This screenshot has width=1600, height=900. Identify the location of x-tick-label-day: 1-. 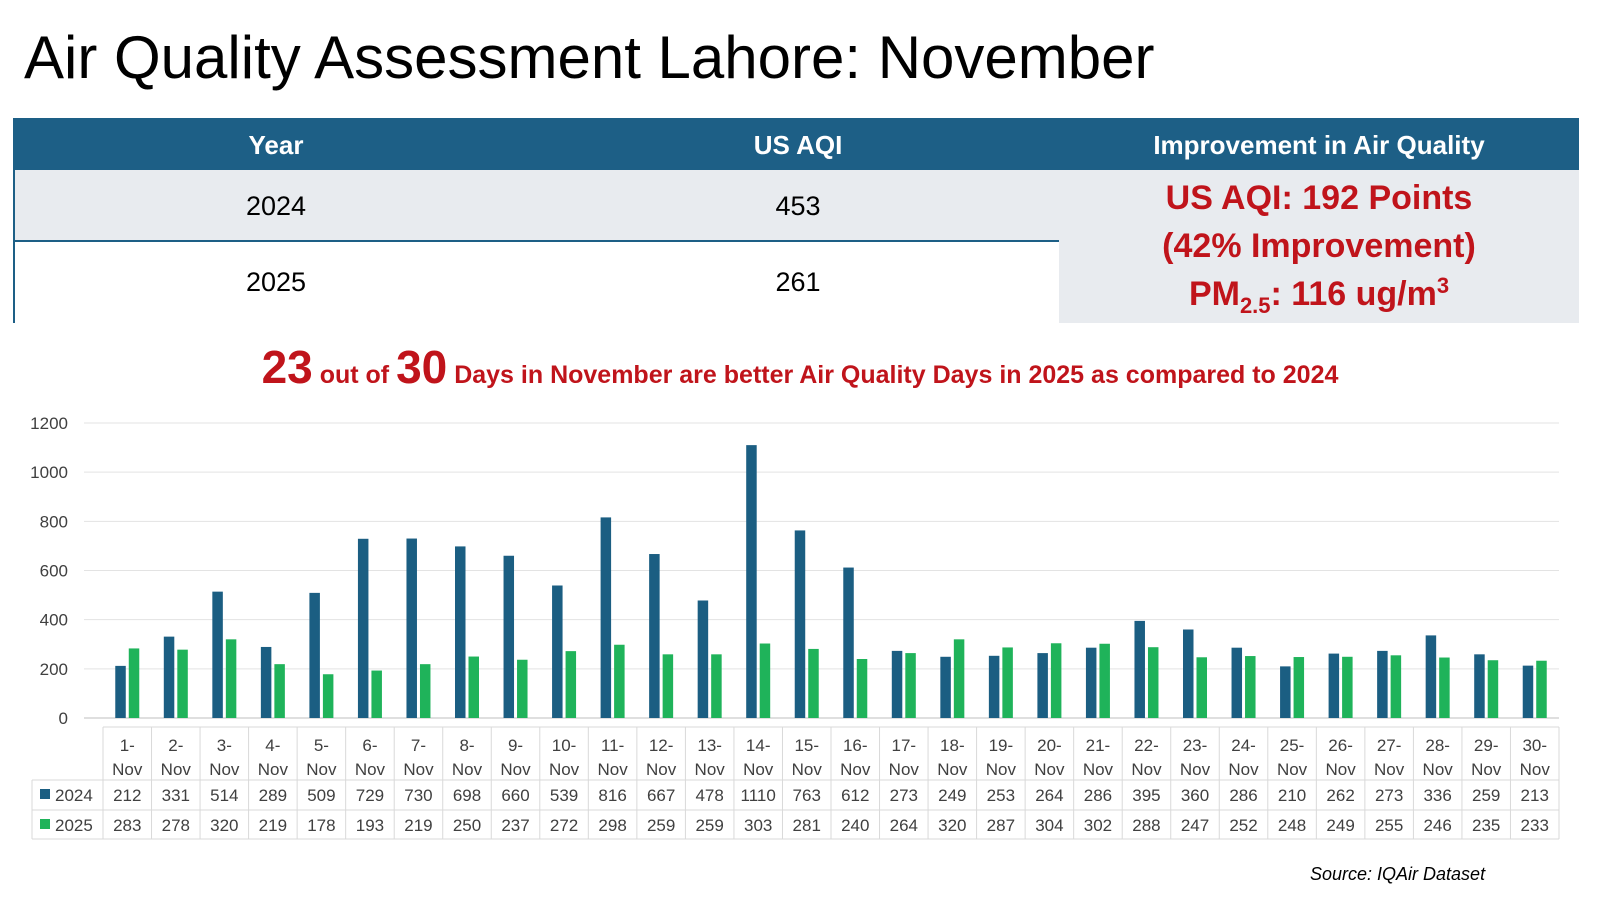
(127, 745).